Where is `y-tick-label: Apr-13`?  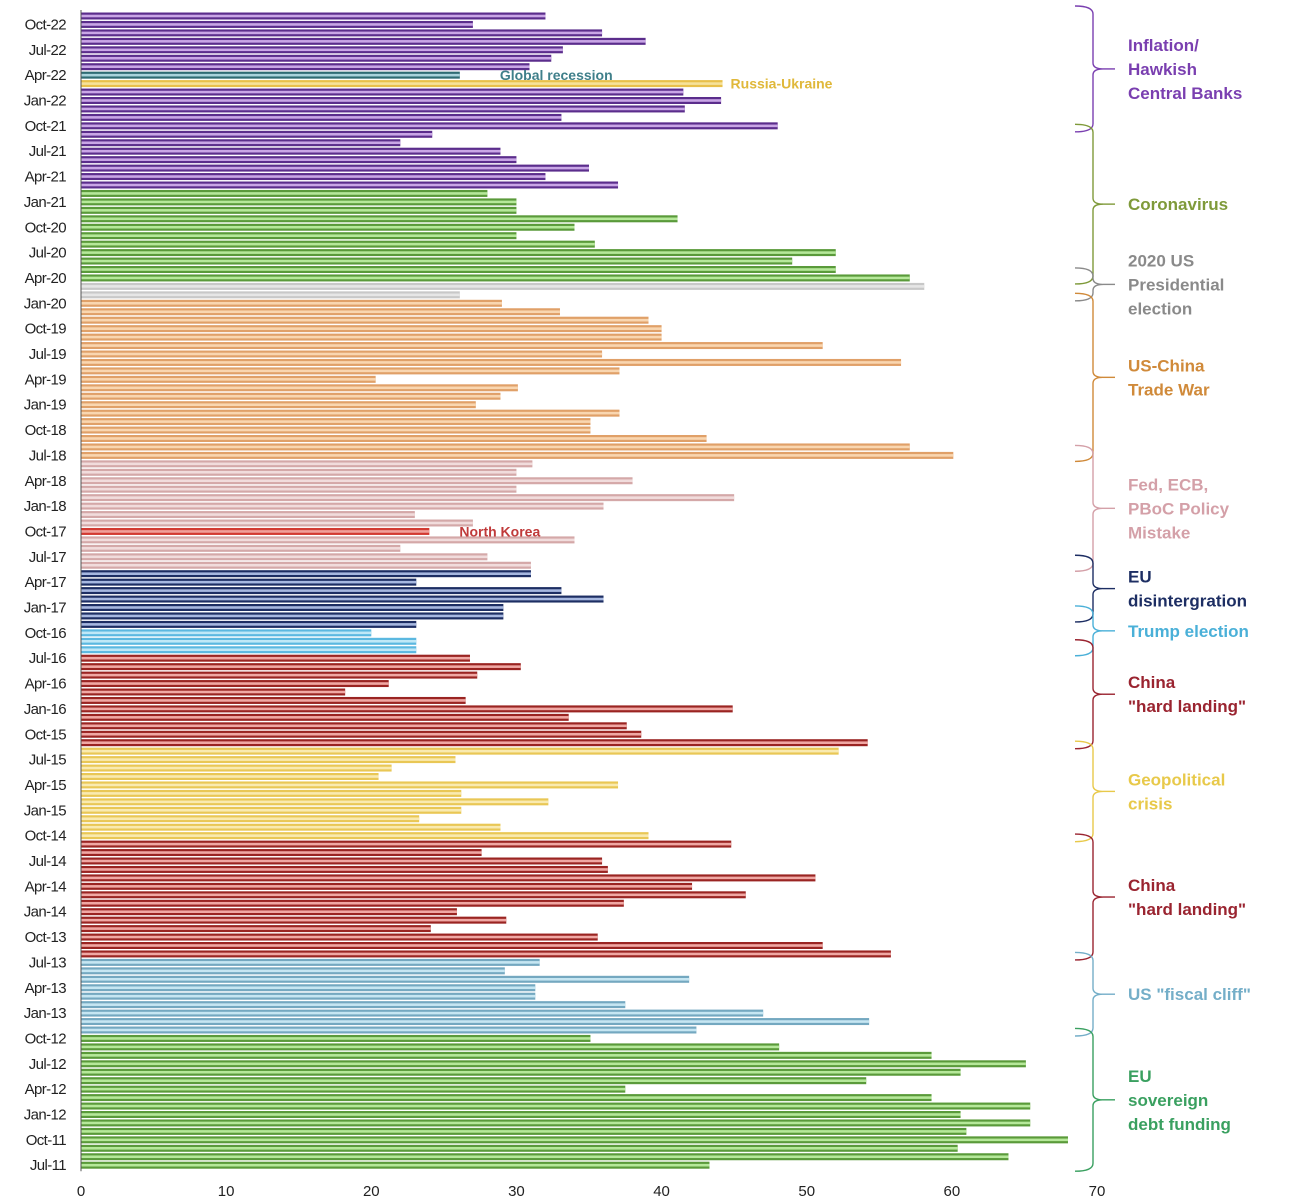 y-tick-label: Apr-13 is located at coordinates (46, 988).